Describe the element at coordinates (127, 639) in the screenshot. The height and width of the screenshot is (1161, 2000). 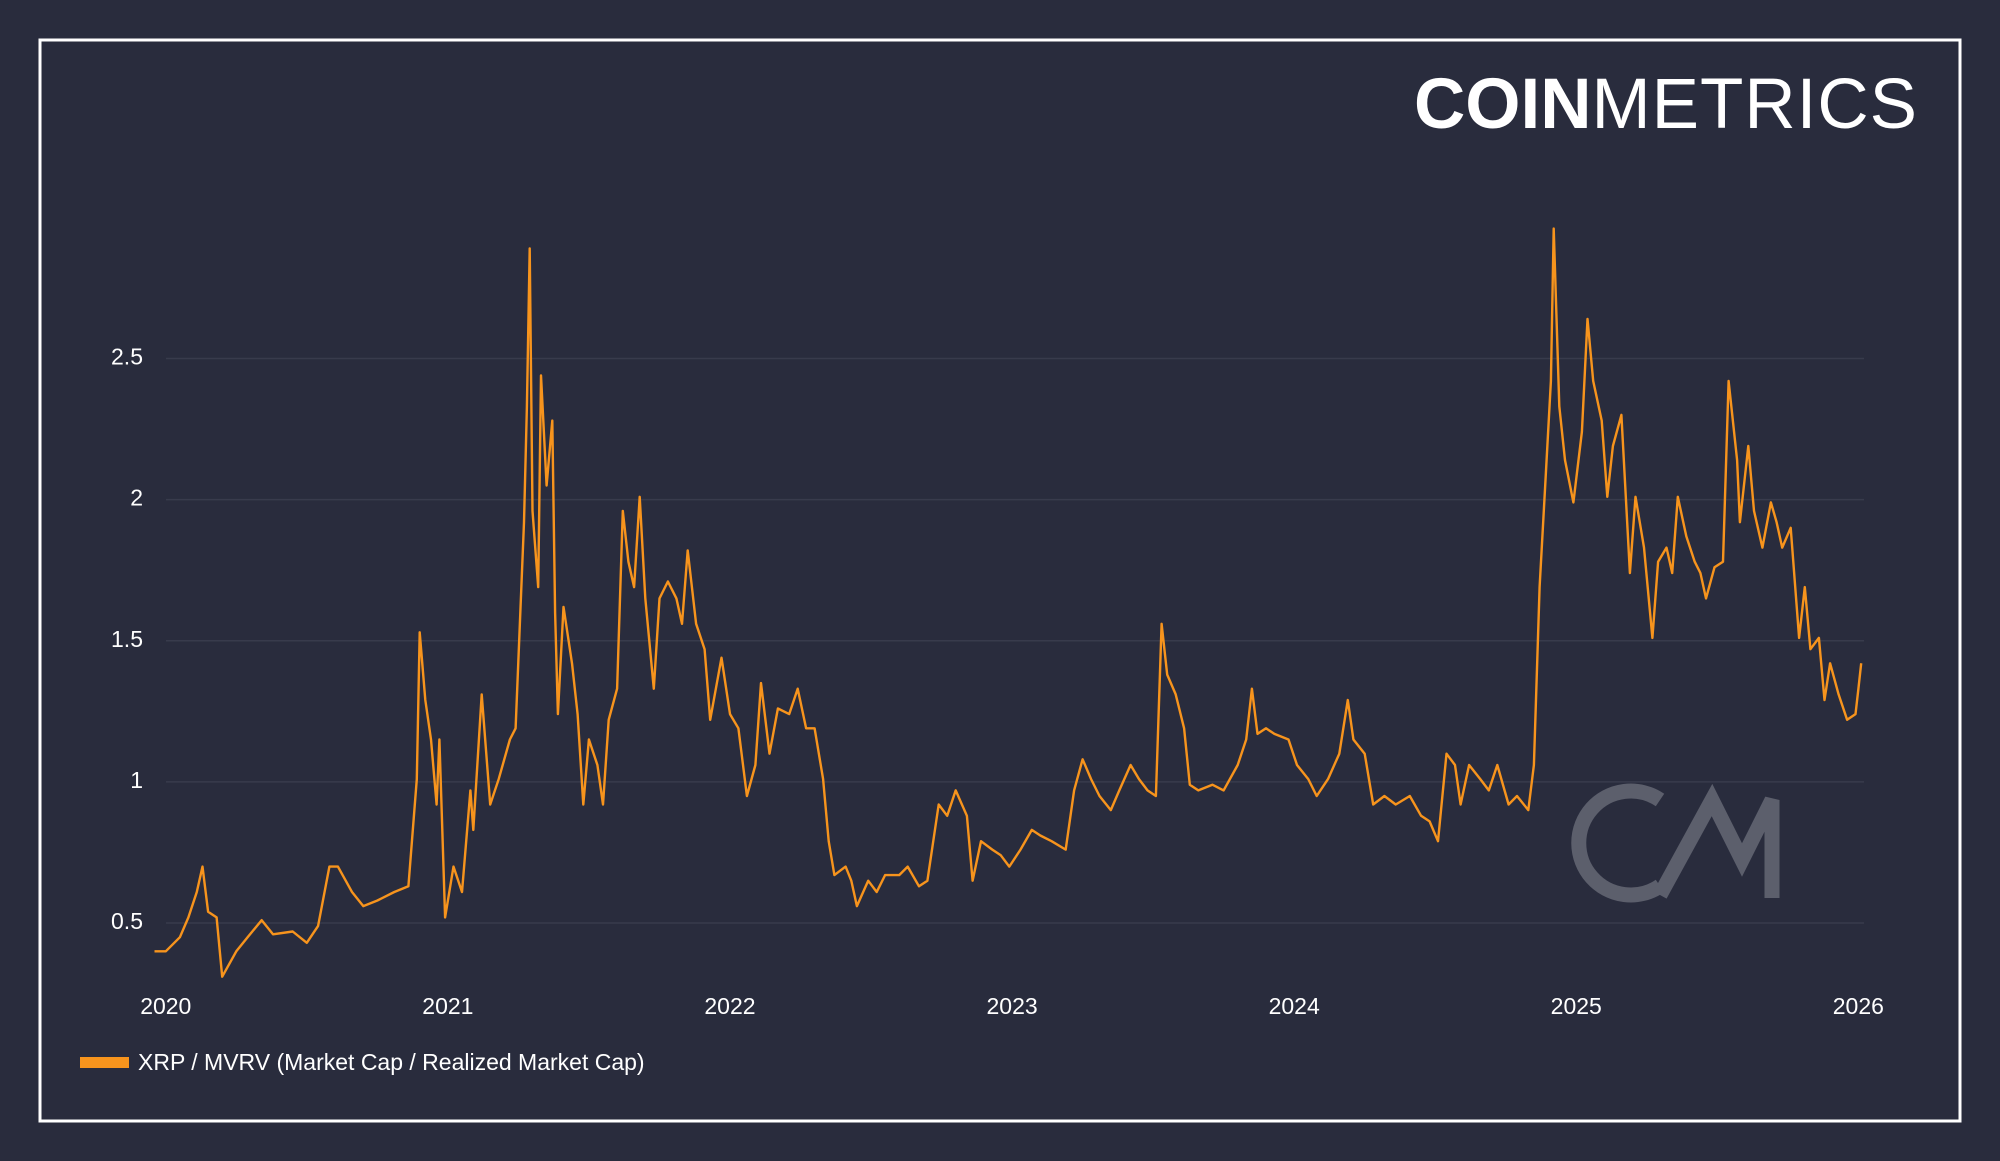
I see `y-tick-label: 1.5` at that location.